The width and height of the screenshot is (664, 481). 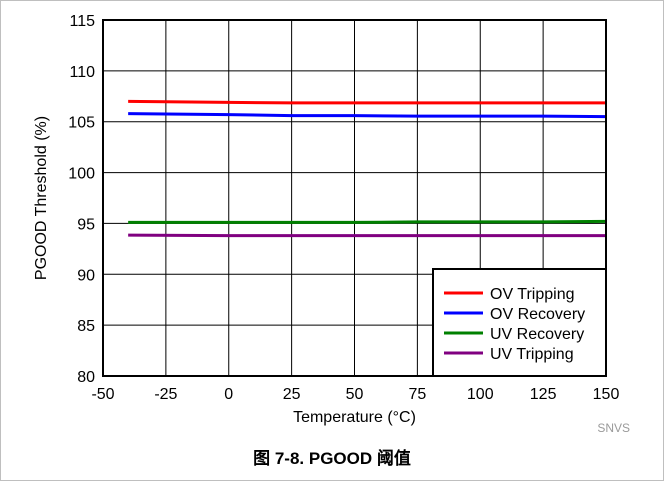 I want to click on watermark-text: SNVS, so click(x=613, y=428).